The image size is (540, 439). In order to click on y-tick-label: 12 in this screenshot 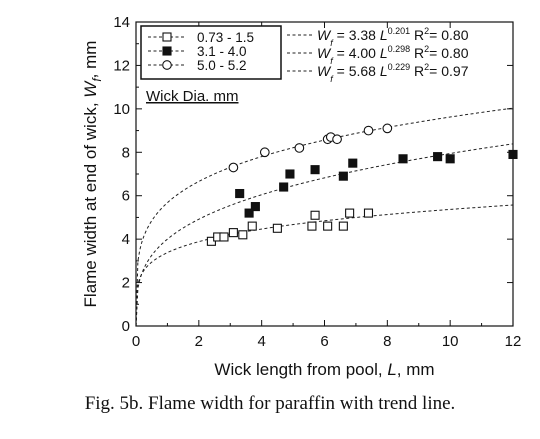, I will do `click(121, 65)`.